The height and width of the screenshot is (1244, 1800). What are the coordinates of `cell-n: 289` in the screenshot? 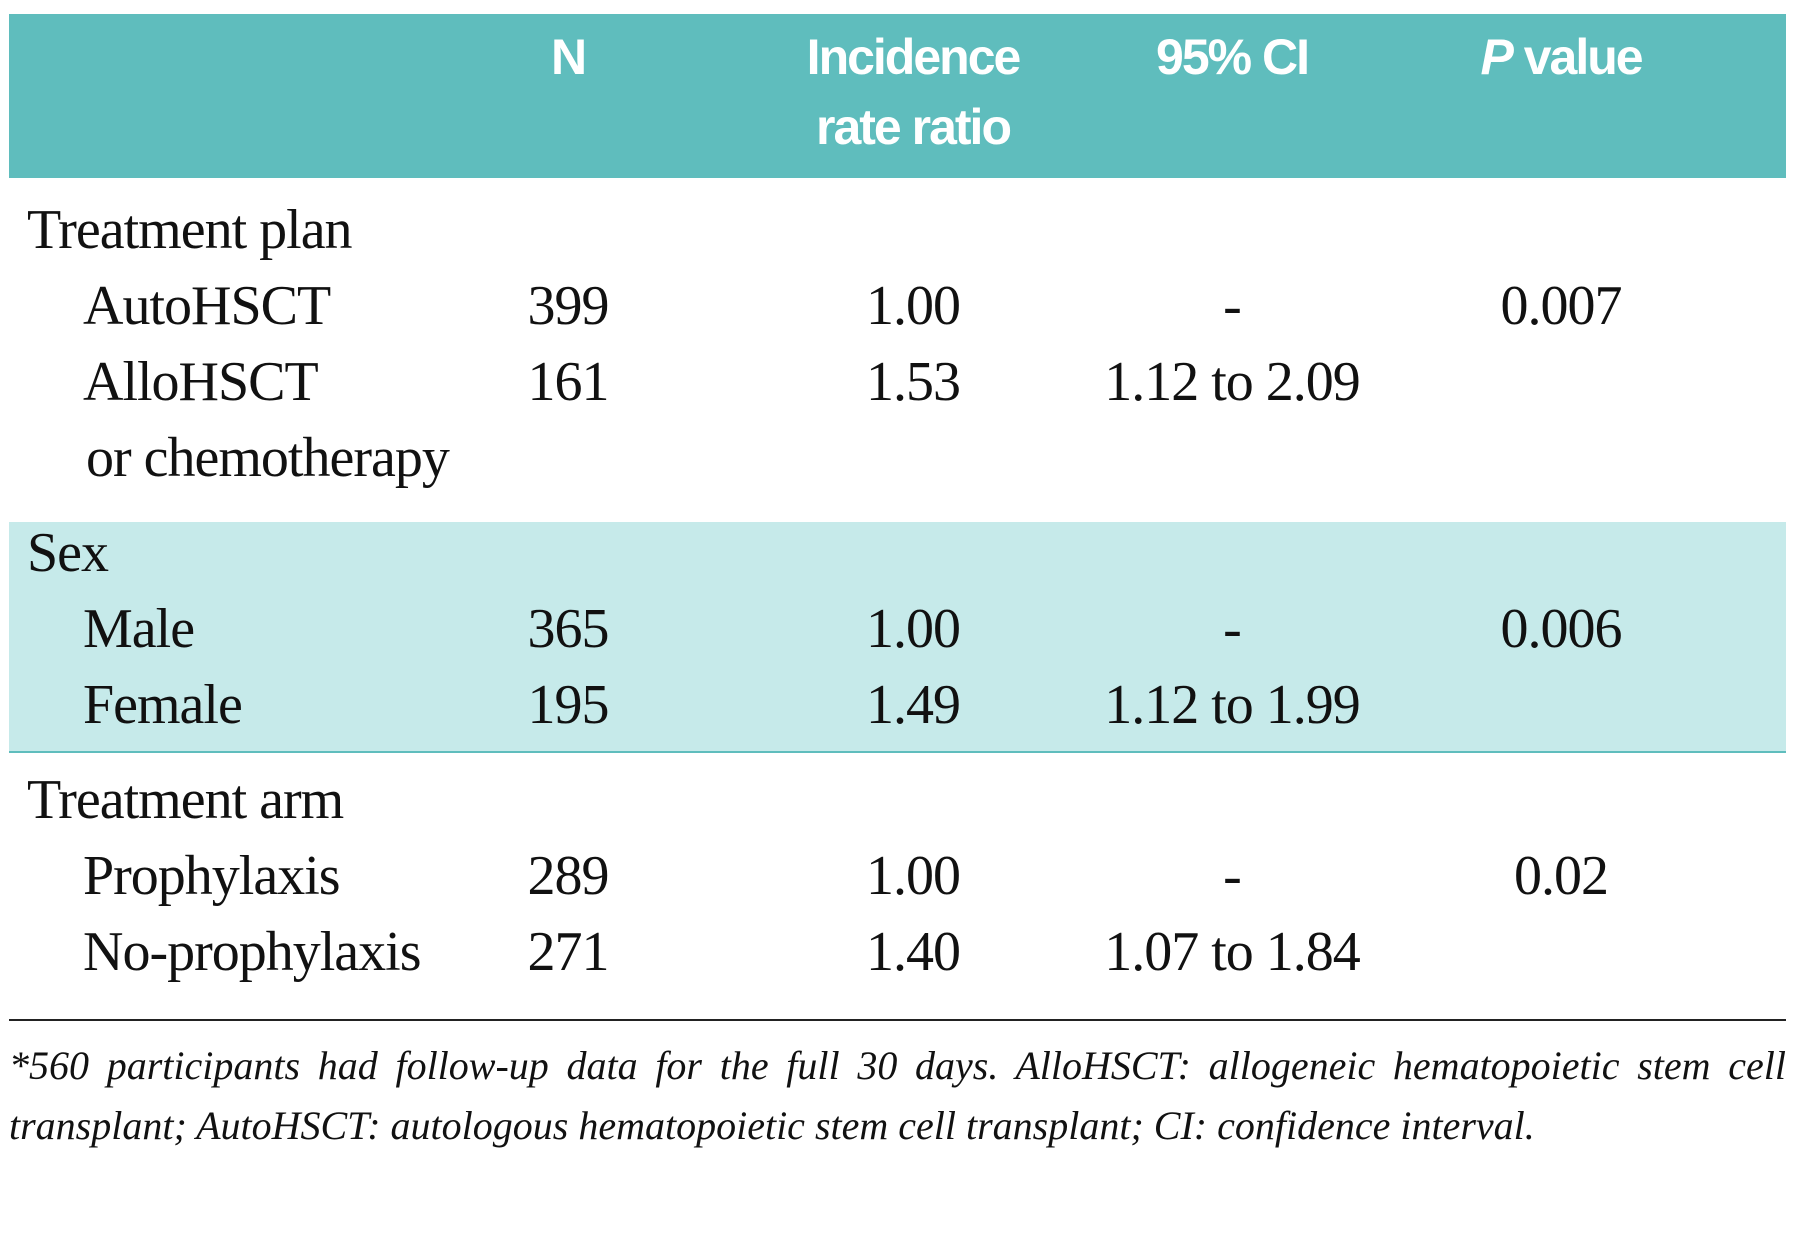 It's located at (568, 876).